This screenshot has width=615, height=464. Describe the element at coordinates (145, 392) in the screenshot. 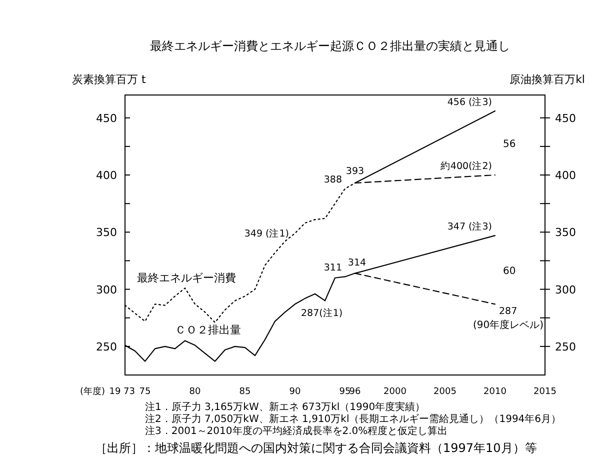

I see `x-tick-label: 75` at that location.